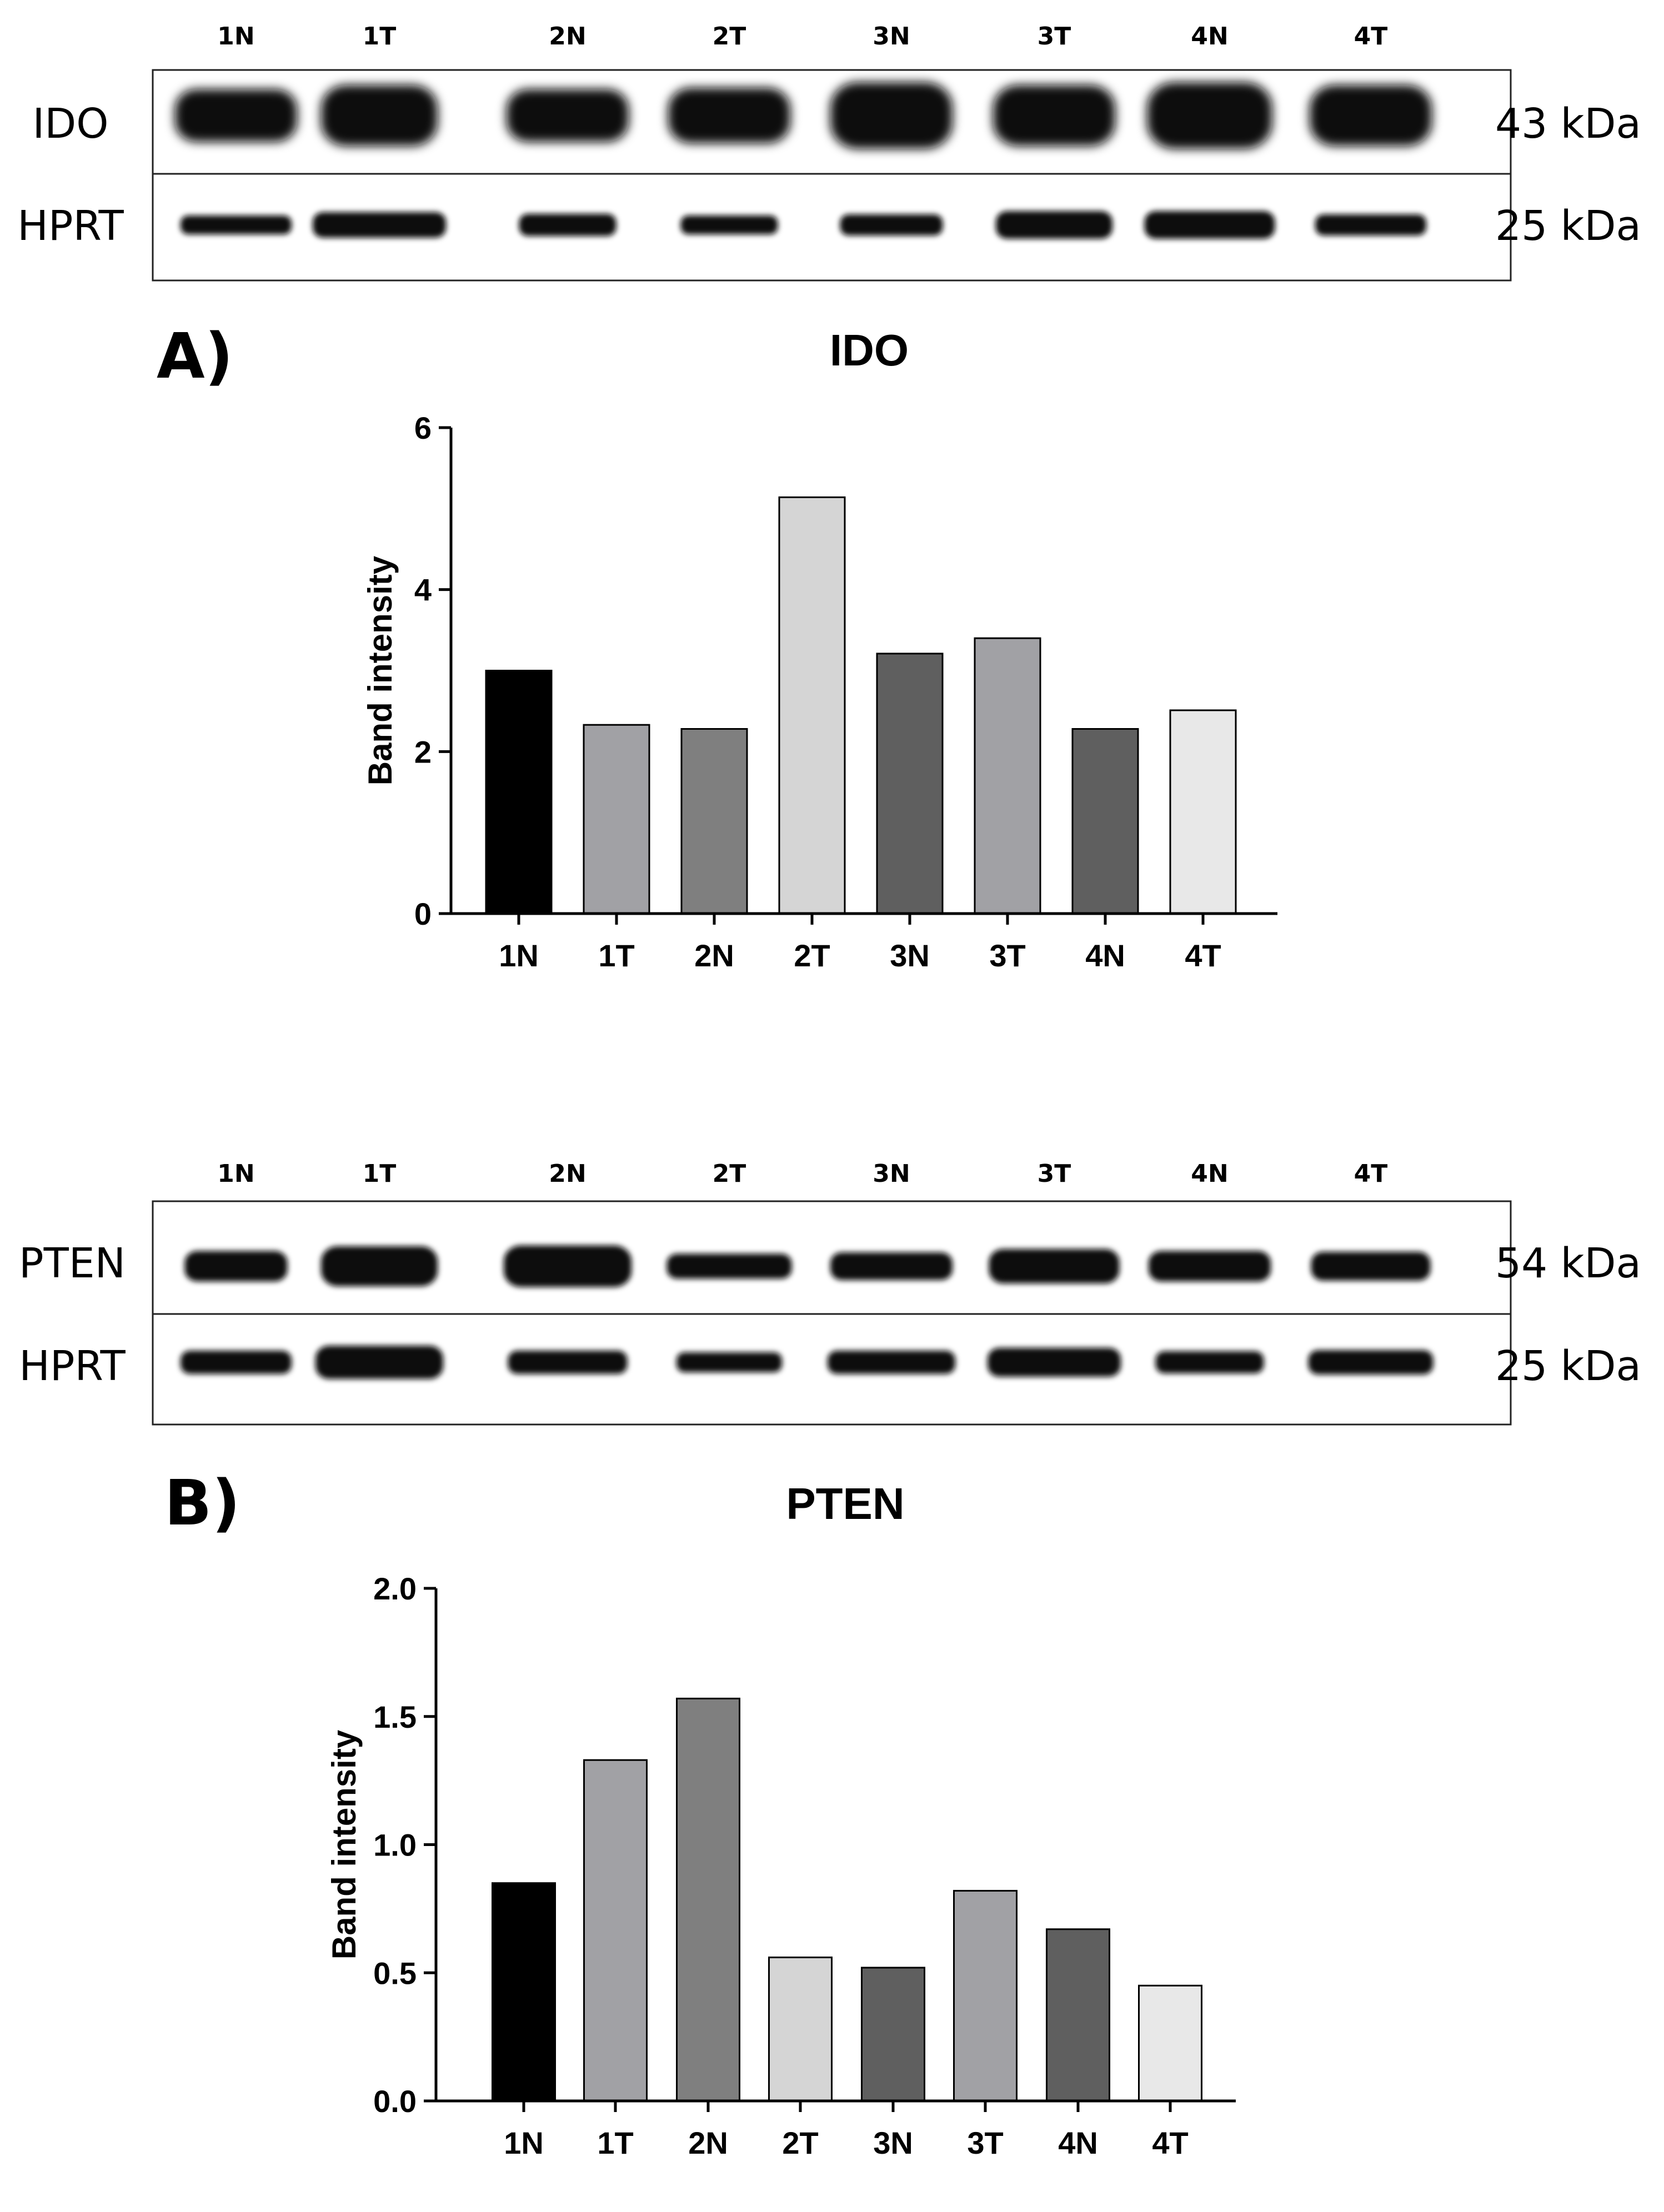 This screenshot has height=2212, width=1664. I want to click on y-tick-label: 0.5, so click(395, 1972).